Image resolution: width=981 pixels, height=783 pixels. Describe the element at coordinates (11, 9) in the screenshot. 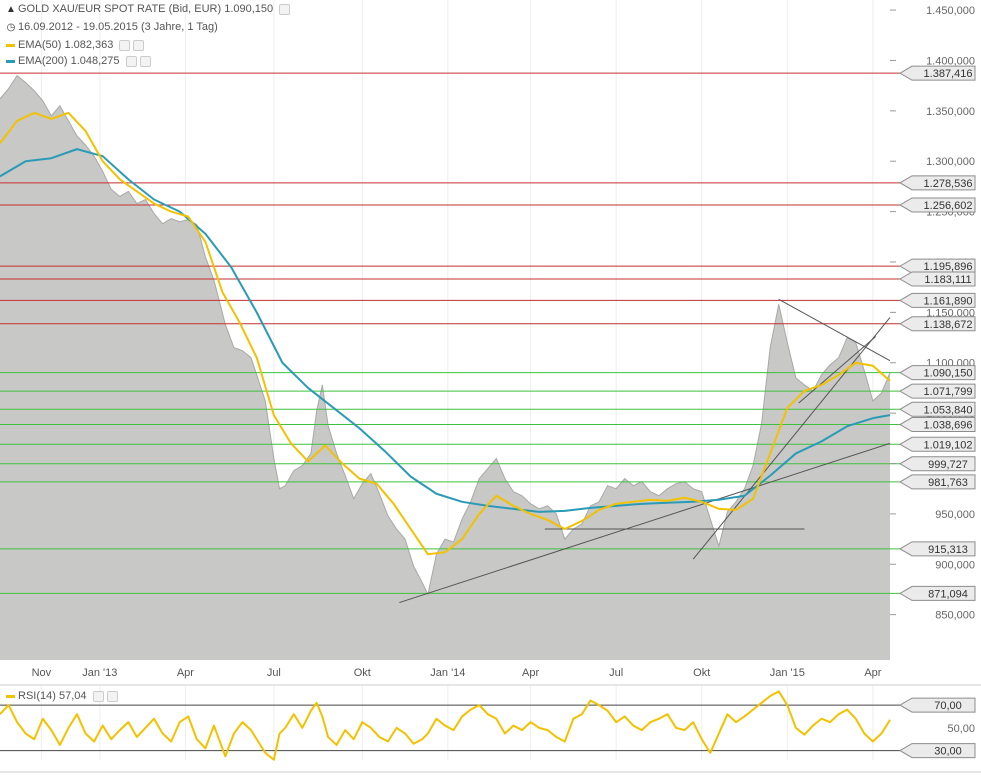

I see `mountain-chart-icon: ▲` at that location.